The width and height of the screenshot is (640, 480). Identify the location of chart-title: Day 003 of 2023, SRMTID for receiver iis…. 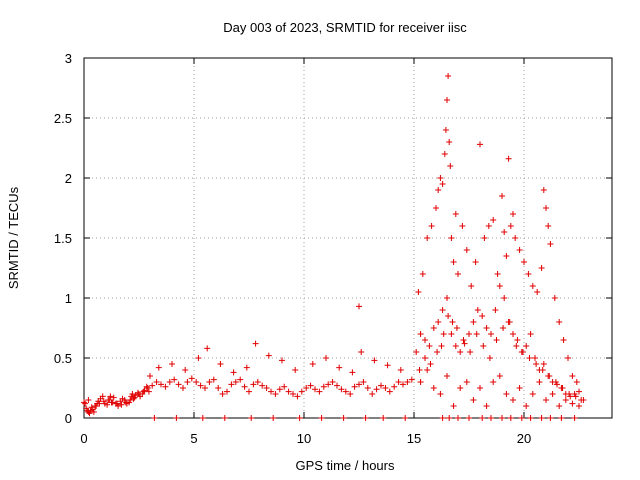
(345, 27).